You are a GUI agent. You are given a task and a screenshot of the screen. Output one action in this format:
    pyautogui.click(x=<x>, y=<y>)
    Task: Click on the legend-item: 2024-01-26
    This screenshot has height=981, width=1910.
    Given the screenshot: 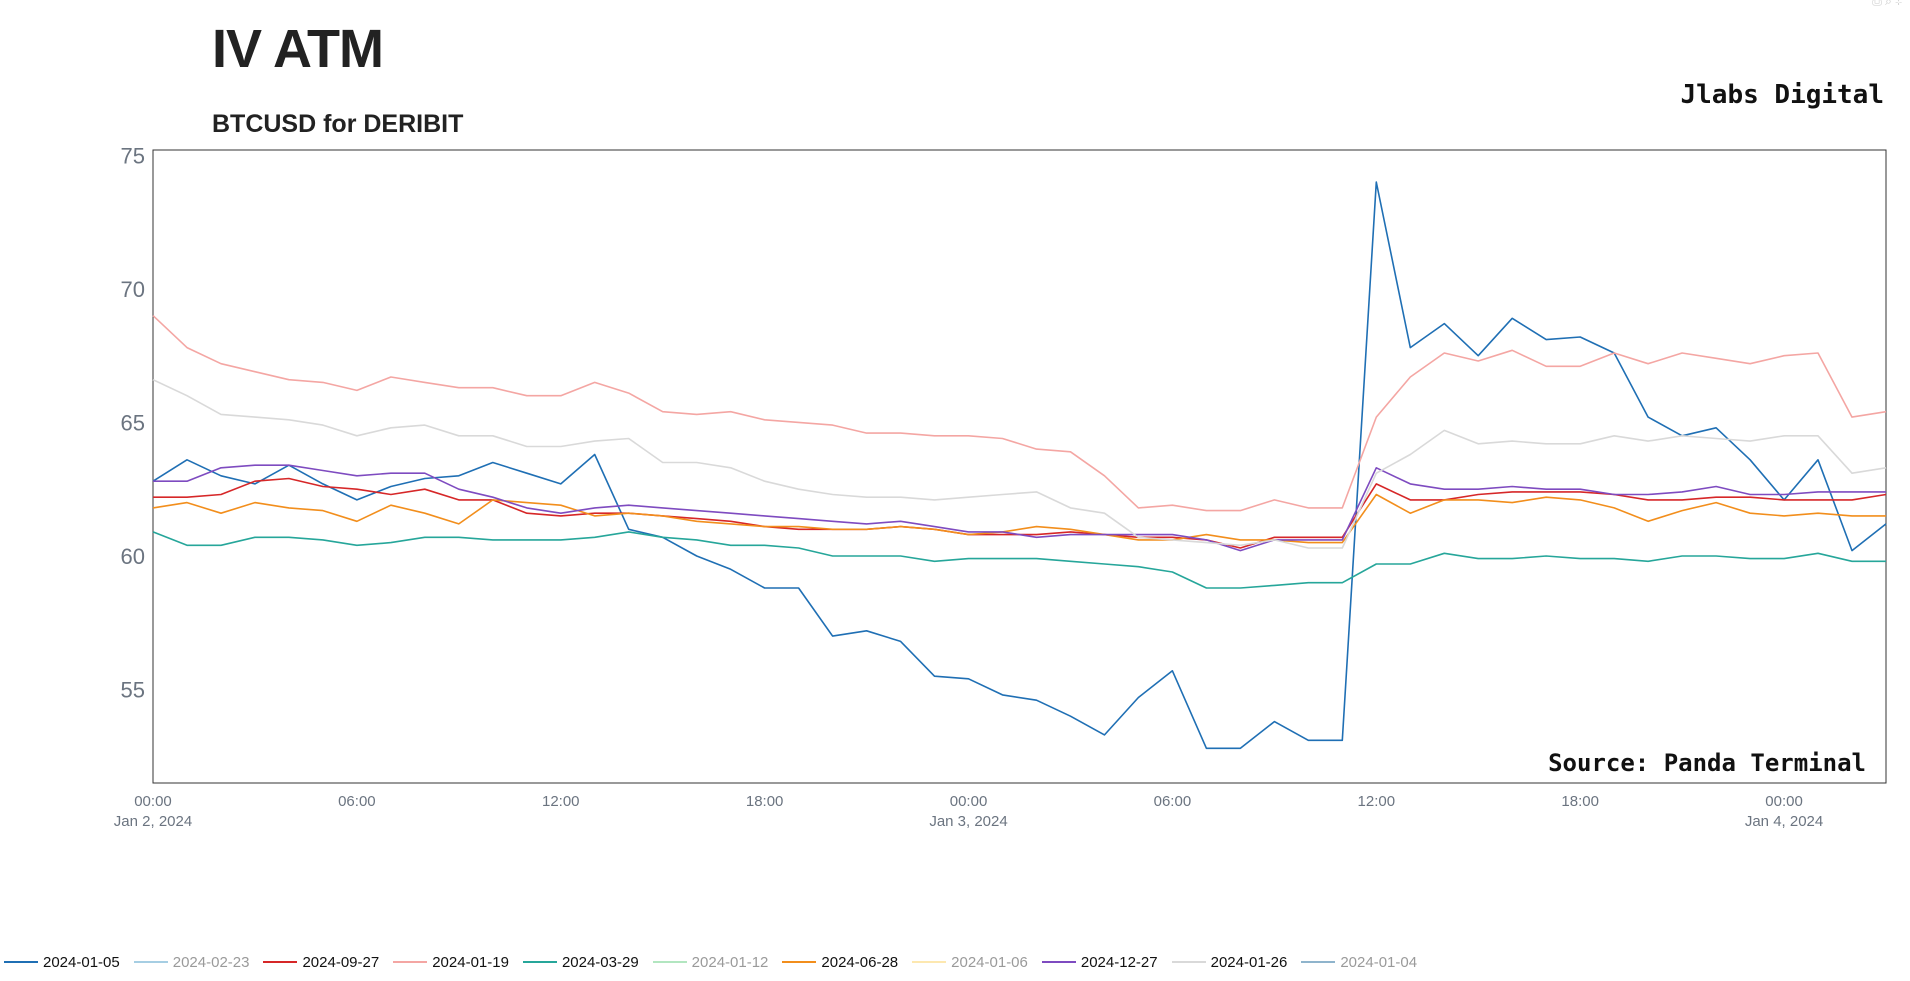 What is the action you would take?
    pyautogui.click(x=1229, y=962)
    